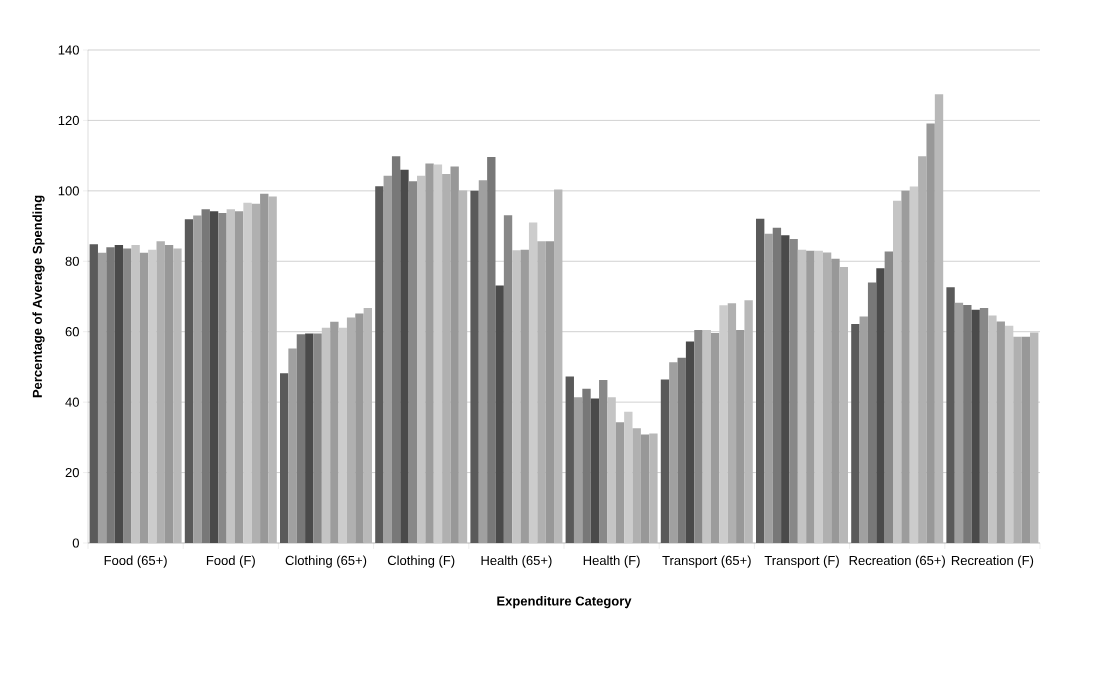 This screenshot has width=1093, height=674. I want to click on x-tick-label: Food (65+), so click(135, 561).